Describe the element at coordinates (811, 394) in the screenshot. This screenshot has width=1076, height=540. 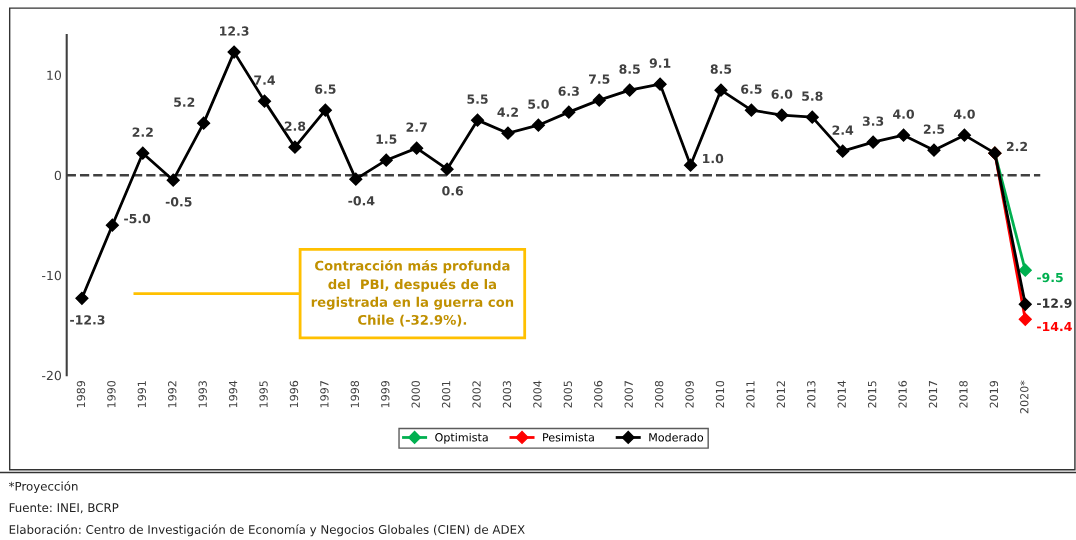
I see `x-tick-label: 2013` at that location.